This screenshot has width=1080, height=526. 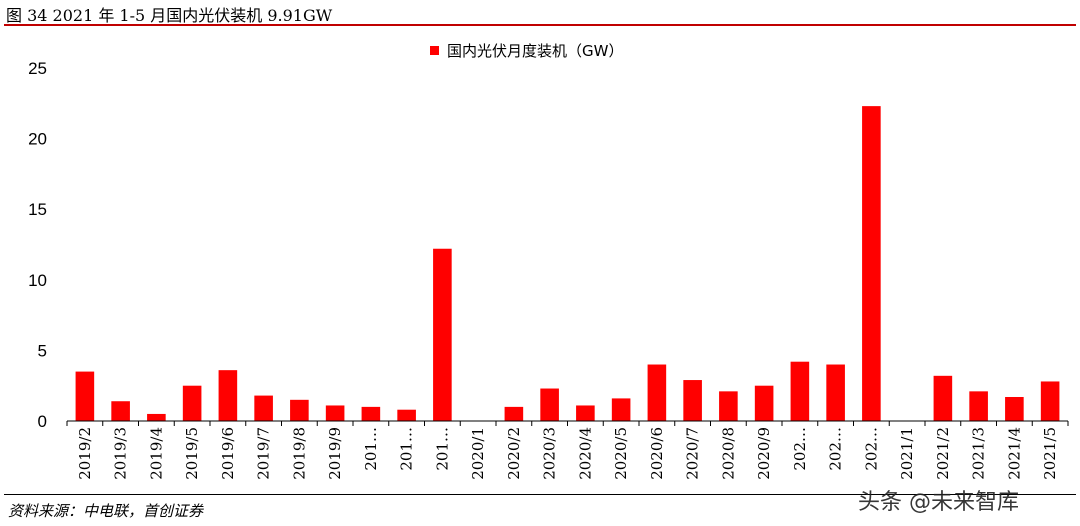 What do you see at coordinates (728, 453) in the screenshot?
I see `x-tick-label: 2020/8` at bounding box center [728, 453].